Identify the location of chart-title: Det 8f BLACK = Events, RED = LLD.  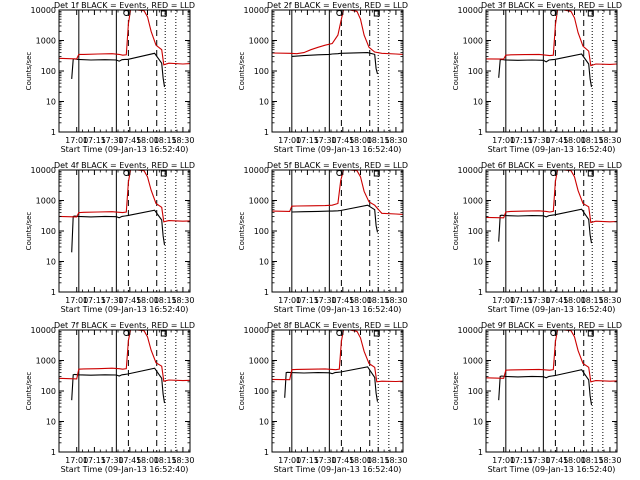
(337, 325).